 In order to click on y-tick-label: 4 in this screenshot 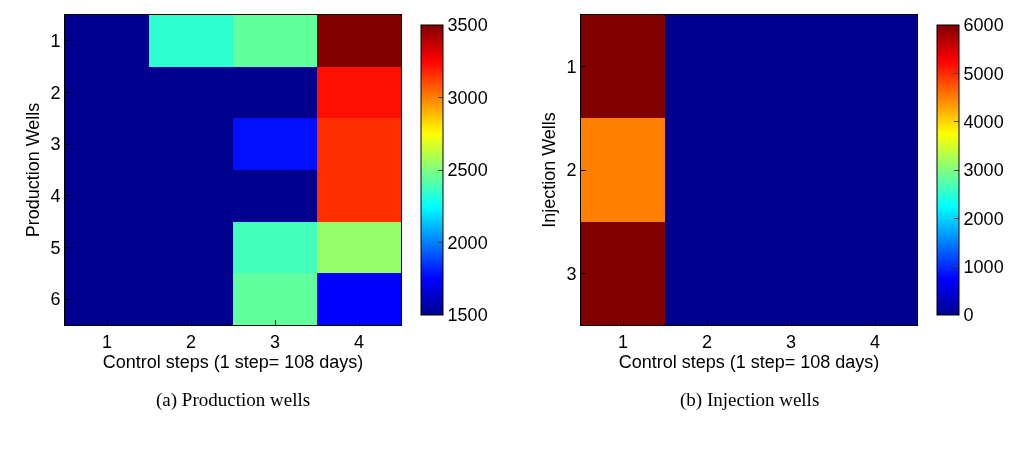, I will do `click(55, 196)`.